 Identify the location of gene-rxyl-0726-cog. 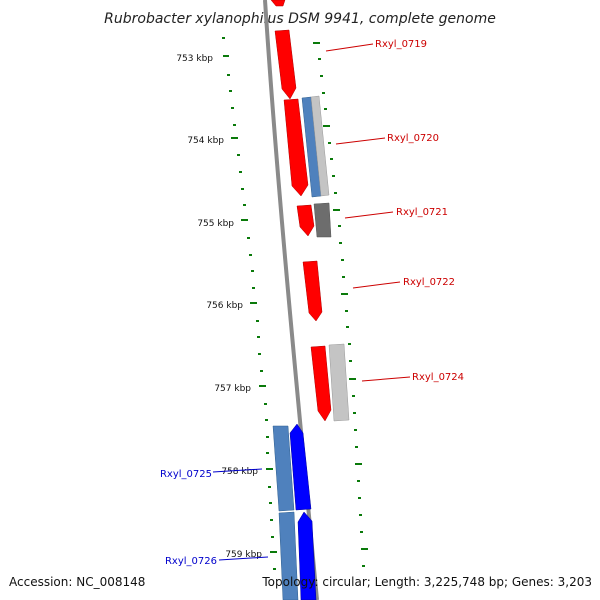
(288, 555).